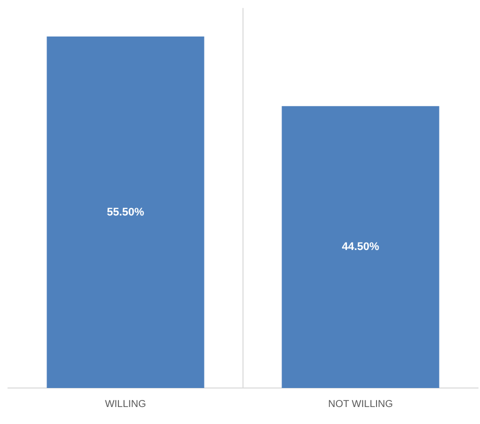 This screenshot has height=424, width=480. Describe the element at coordinates (361, 404) in the screenshot. I see `x-tick-label: NOT WILLING` at that location.